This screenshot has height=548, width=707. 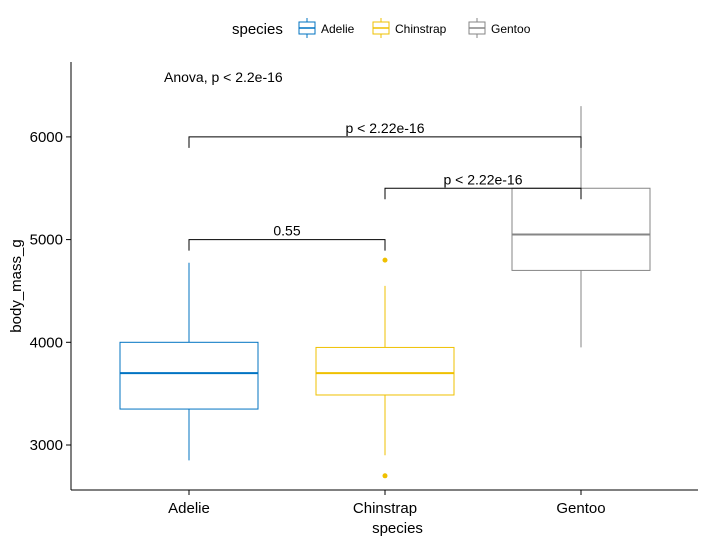 What do you see at coordinates (511, 29) in the screenshot?
I see `legend-label: Gentoo` at bounding box center [511, 29].